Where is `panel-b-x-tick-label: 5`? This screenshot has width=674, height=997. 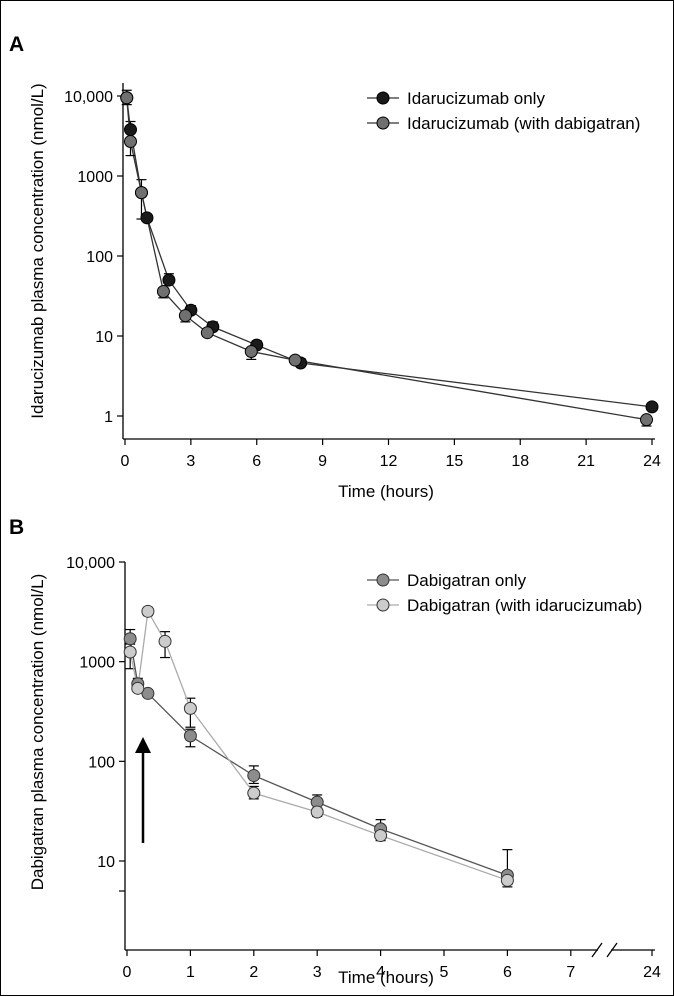 panel-b-x-tick-label: 5 is located at coordinates (444, 972).